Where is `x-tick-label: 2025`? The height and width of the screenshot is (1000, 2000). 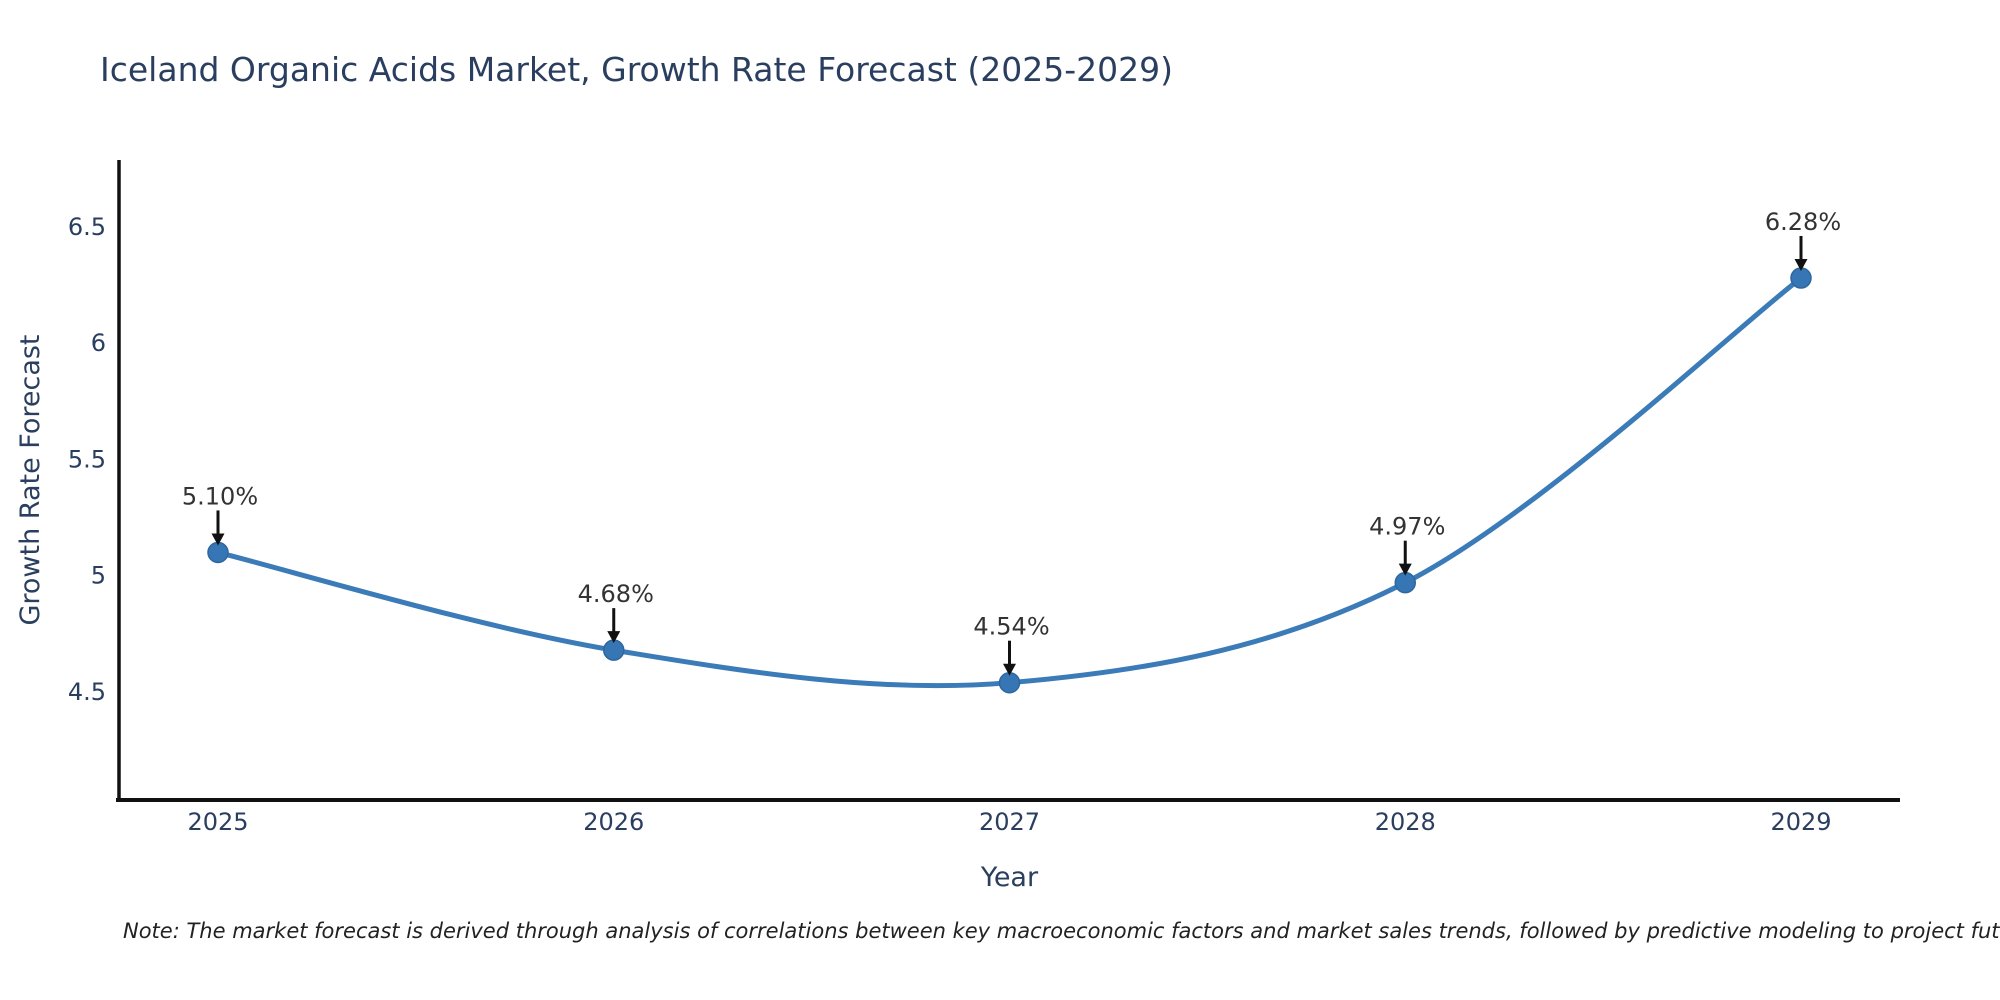
x-tick-label: 2025 is located at coordinates (217, 822).